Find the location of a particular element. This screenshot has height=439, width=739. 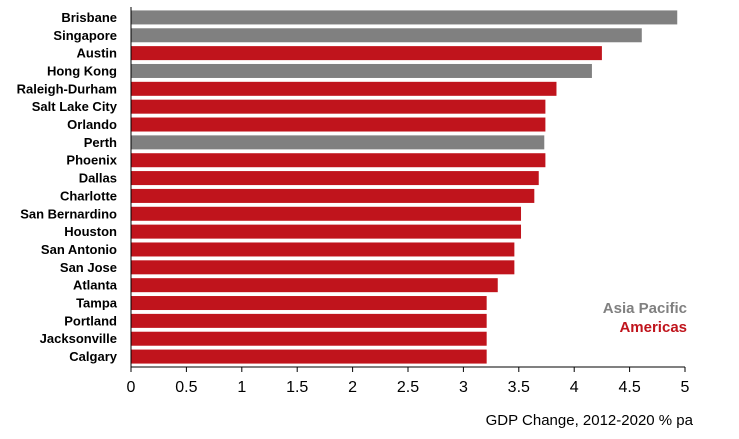

bar-dallas is located at coordinates (335, 178).